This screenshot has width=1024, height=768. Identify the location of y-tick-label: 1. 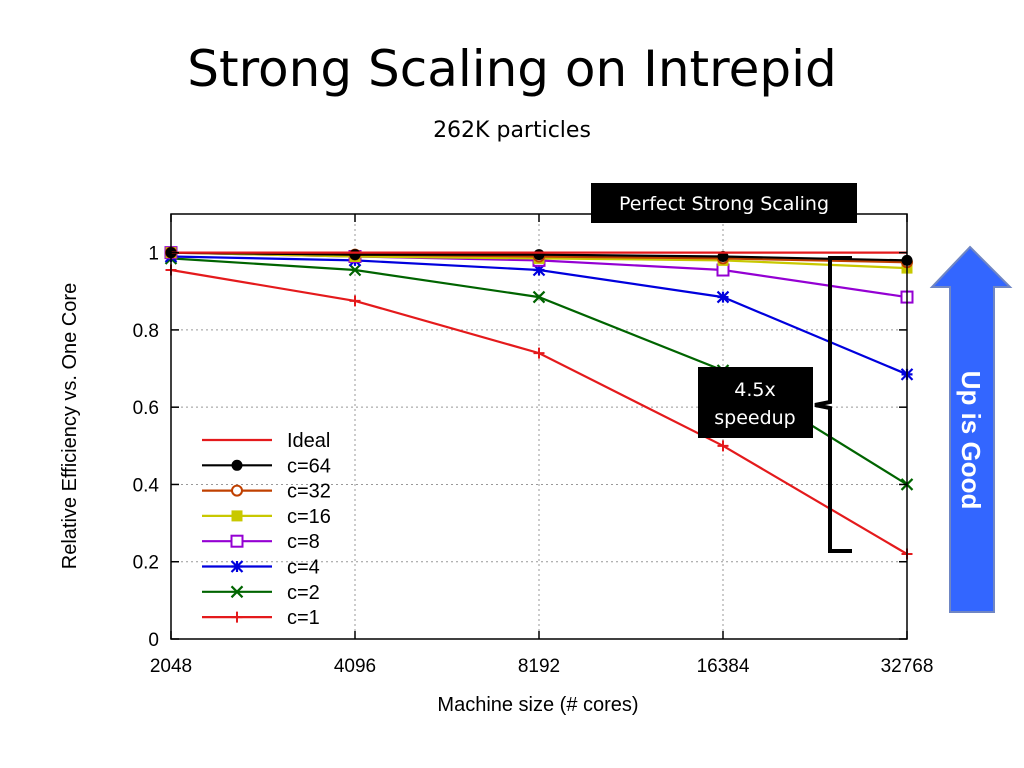
(153, 254).